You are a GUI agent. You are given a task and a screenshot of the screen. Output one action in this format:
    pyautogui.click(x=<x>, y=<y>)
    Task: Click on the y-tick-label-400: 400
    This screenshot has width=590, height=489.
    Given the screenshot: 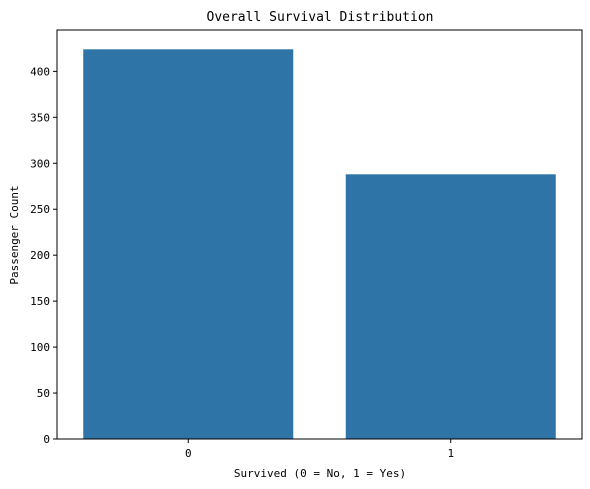 What is the action you would take?
    pyautogui.click(x=40, y=71)
    